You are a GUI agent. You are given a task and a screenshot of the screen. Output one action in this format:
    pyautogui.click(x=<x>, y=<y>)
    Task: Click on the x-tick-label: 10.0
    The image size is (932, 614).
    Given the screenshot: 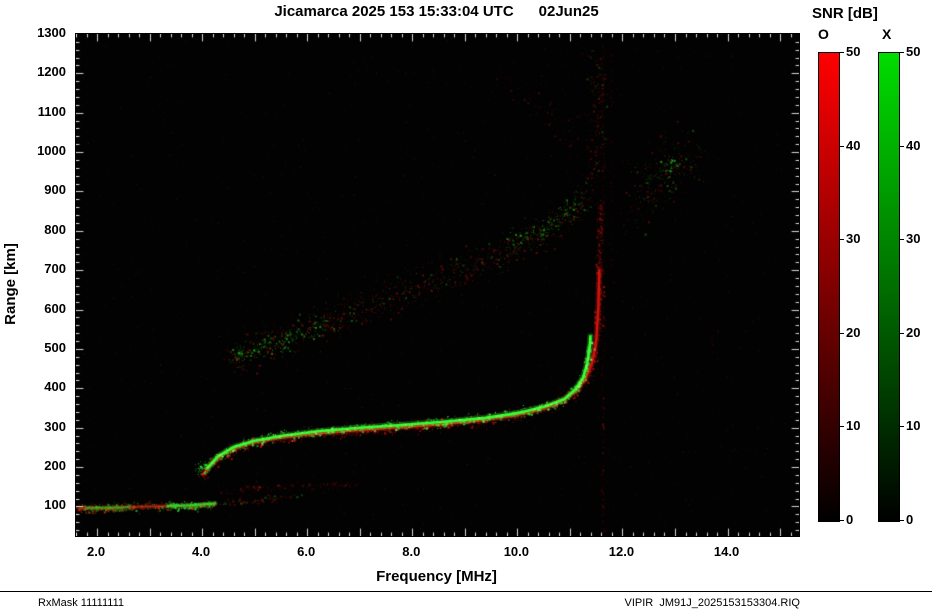 What is the action you would take?
    pyautogui.click(x=516, y=551)
    